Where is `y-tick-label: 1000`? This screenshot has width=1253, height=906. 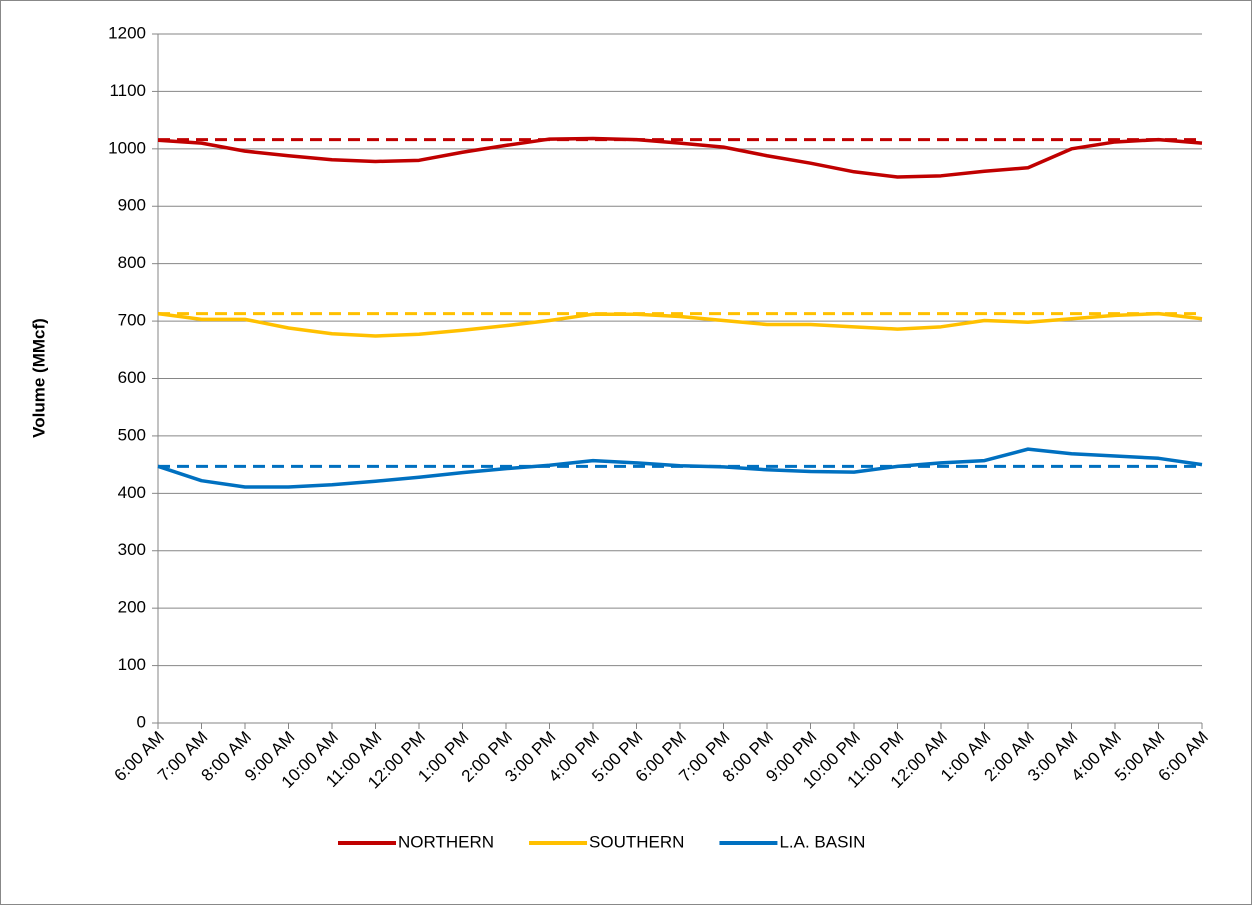
y-tick-label: 1000 is located at coordinates (127, 147).